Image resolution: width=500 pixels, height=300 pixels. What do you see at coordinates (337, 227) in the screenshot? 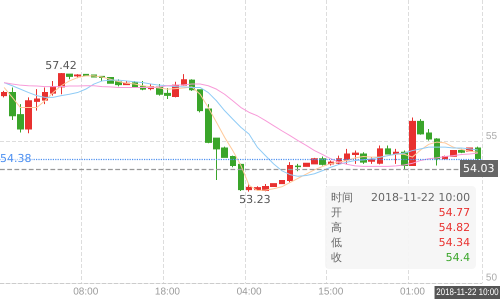
I see `annotation: 高` at bounding box center [337, 227].